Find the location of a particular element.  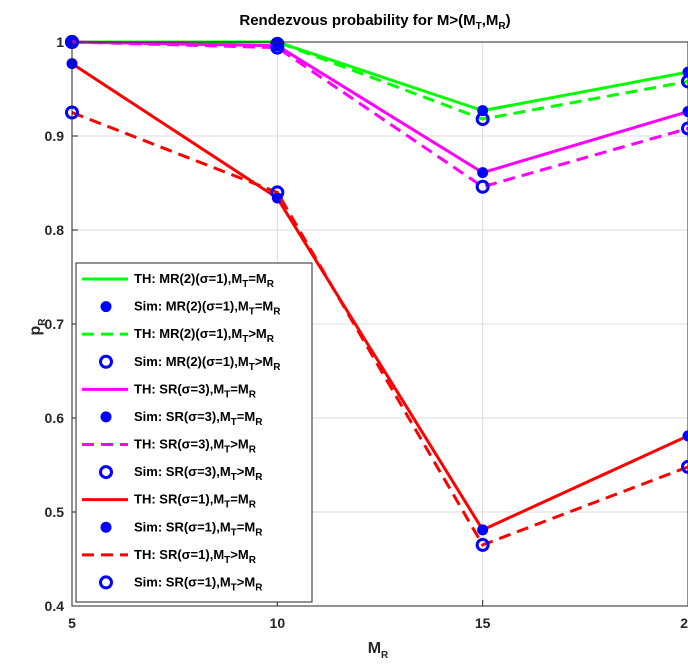

legend-label: Sim: SR(σ=1),MT=MR is located at coordinates (198, 528).